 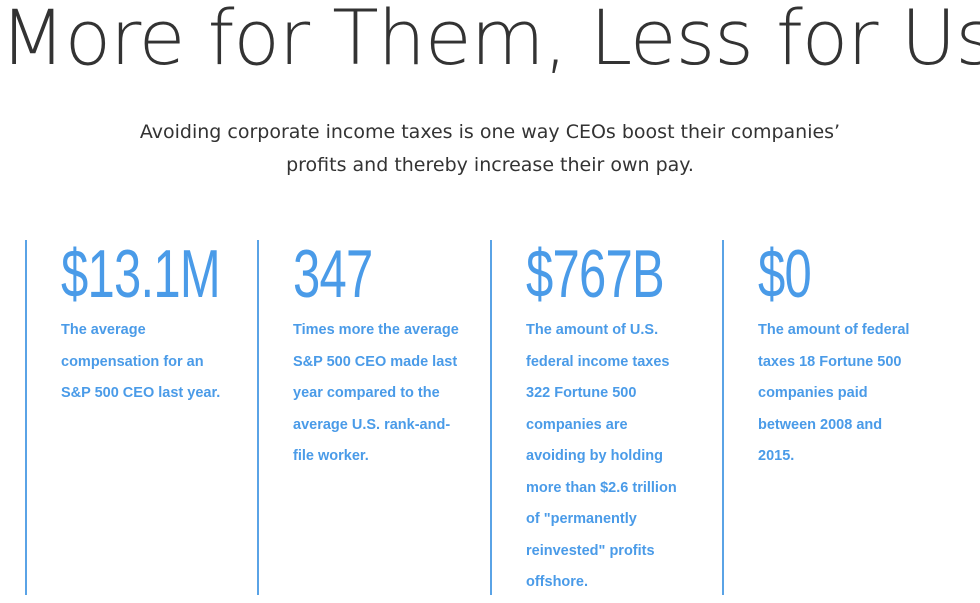 What do you see at coordinates (490, 41) in the screenshot?
I see `page-title: More for Them, Less for Us` at bounding box center [490, 41].